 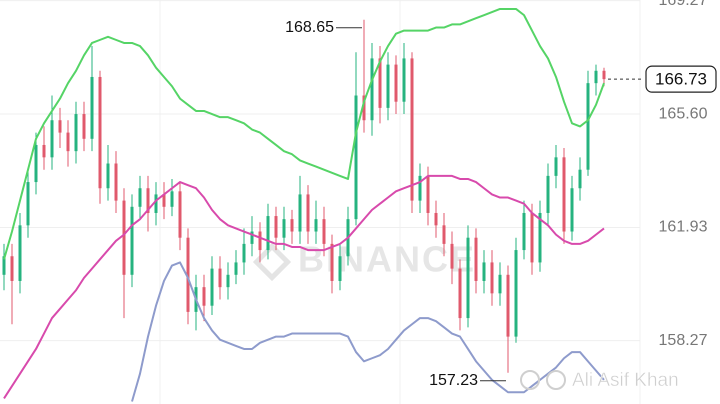 I want to click on y-tick-label: 158.27, so click(x=683, y=340).